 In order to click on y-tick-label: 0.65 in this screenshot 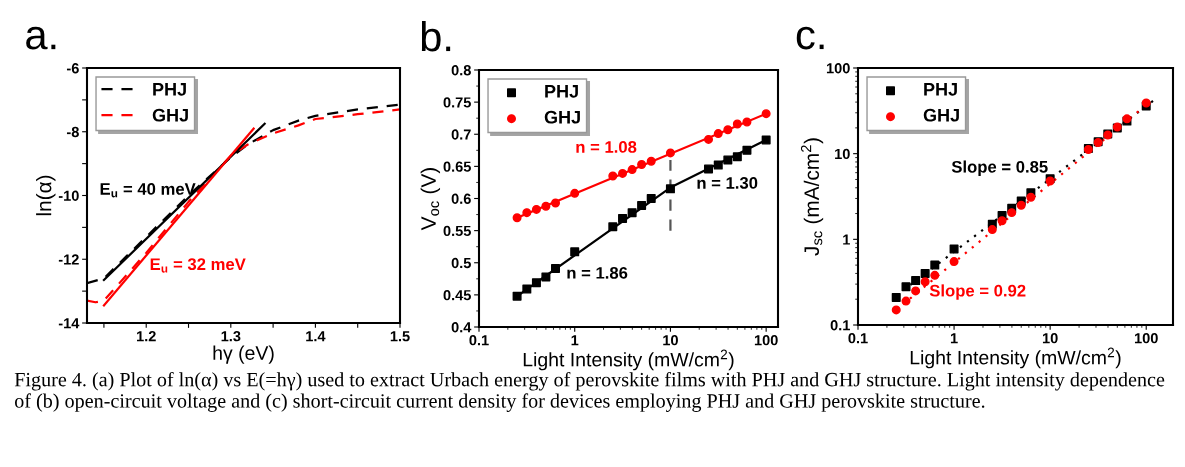, I will do `click(457, 166)`.